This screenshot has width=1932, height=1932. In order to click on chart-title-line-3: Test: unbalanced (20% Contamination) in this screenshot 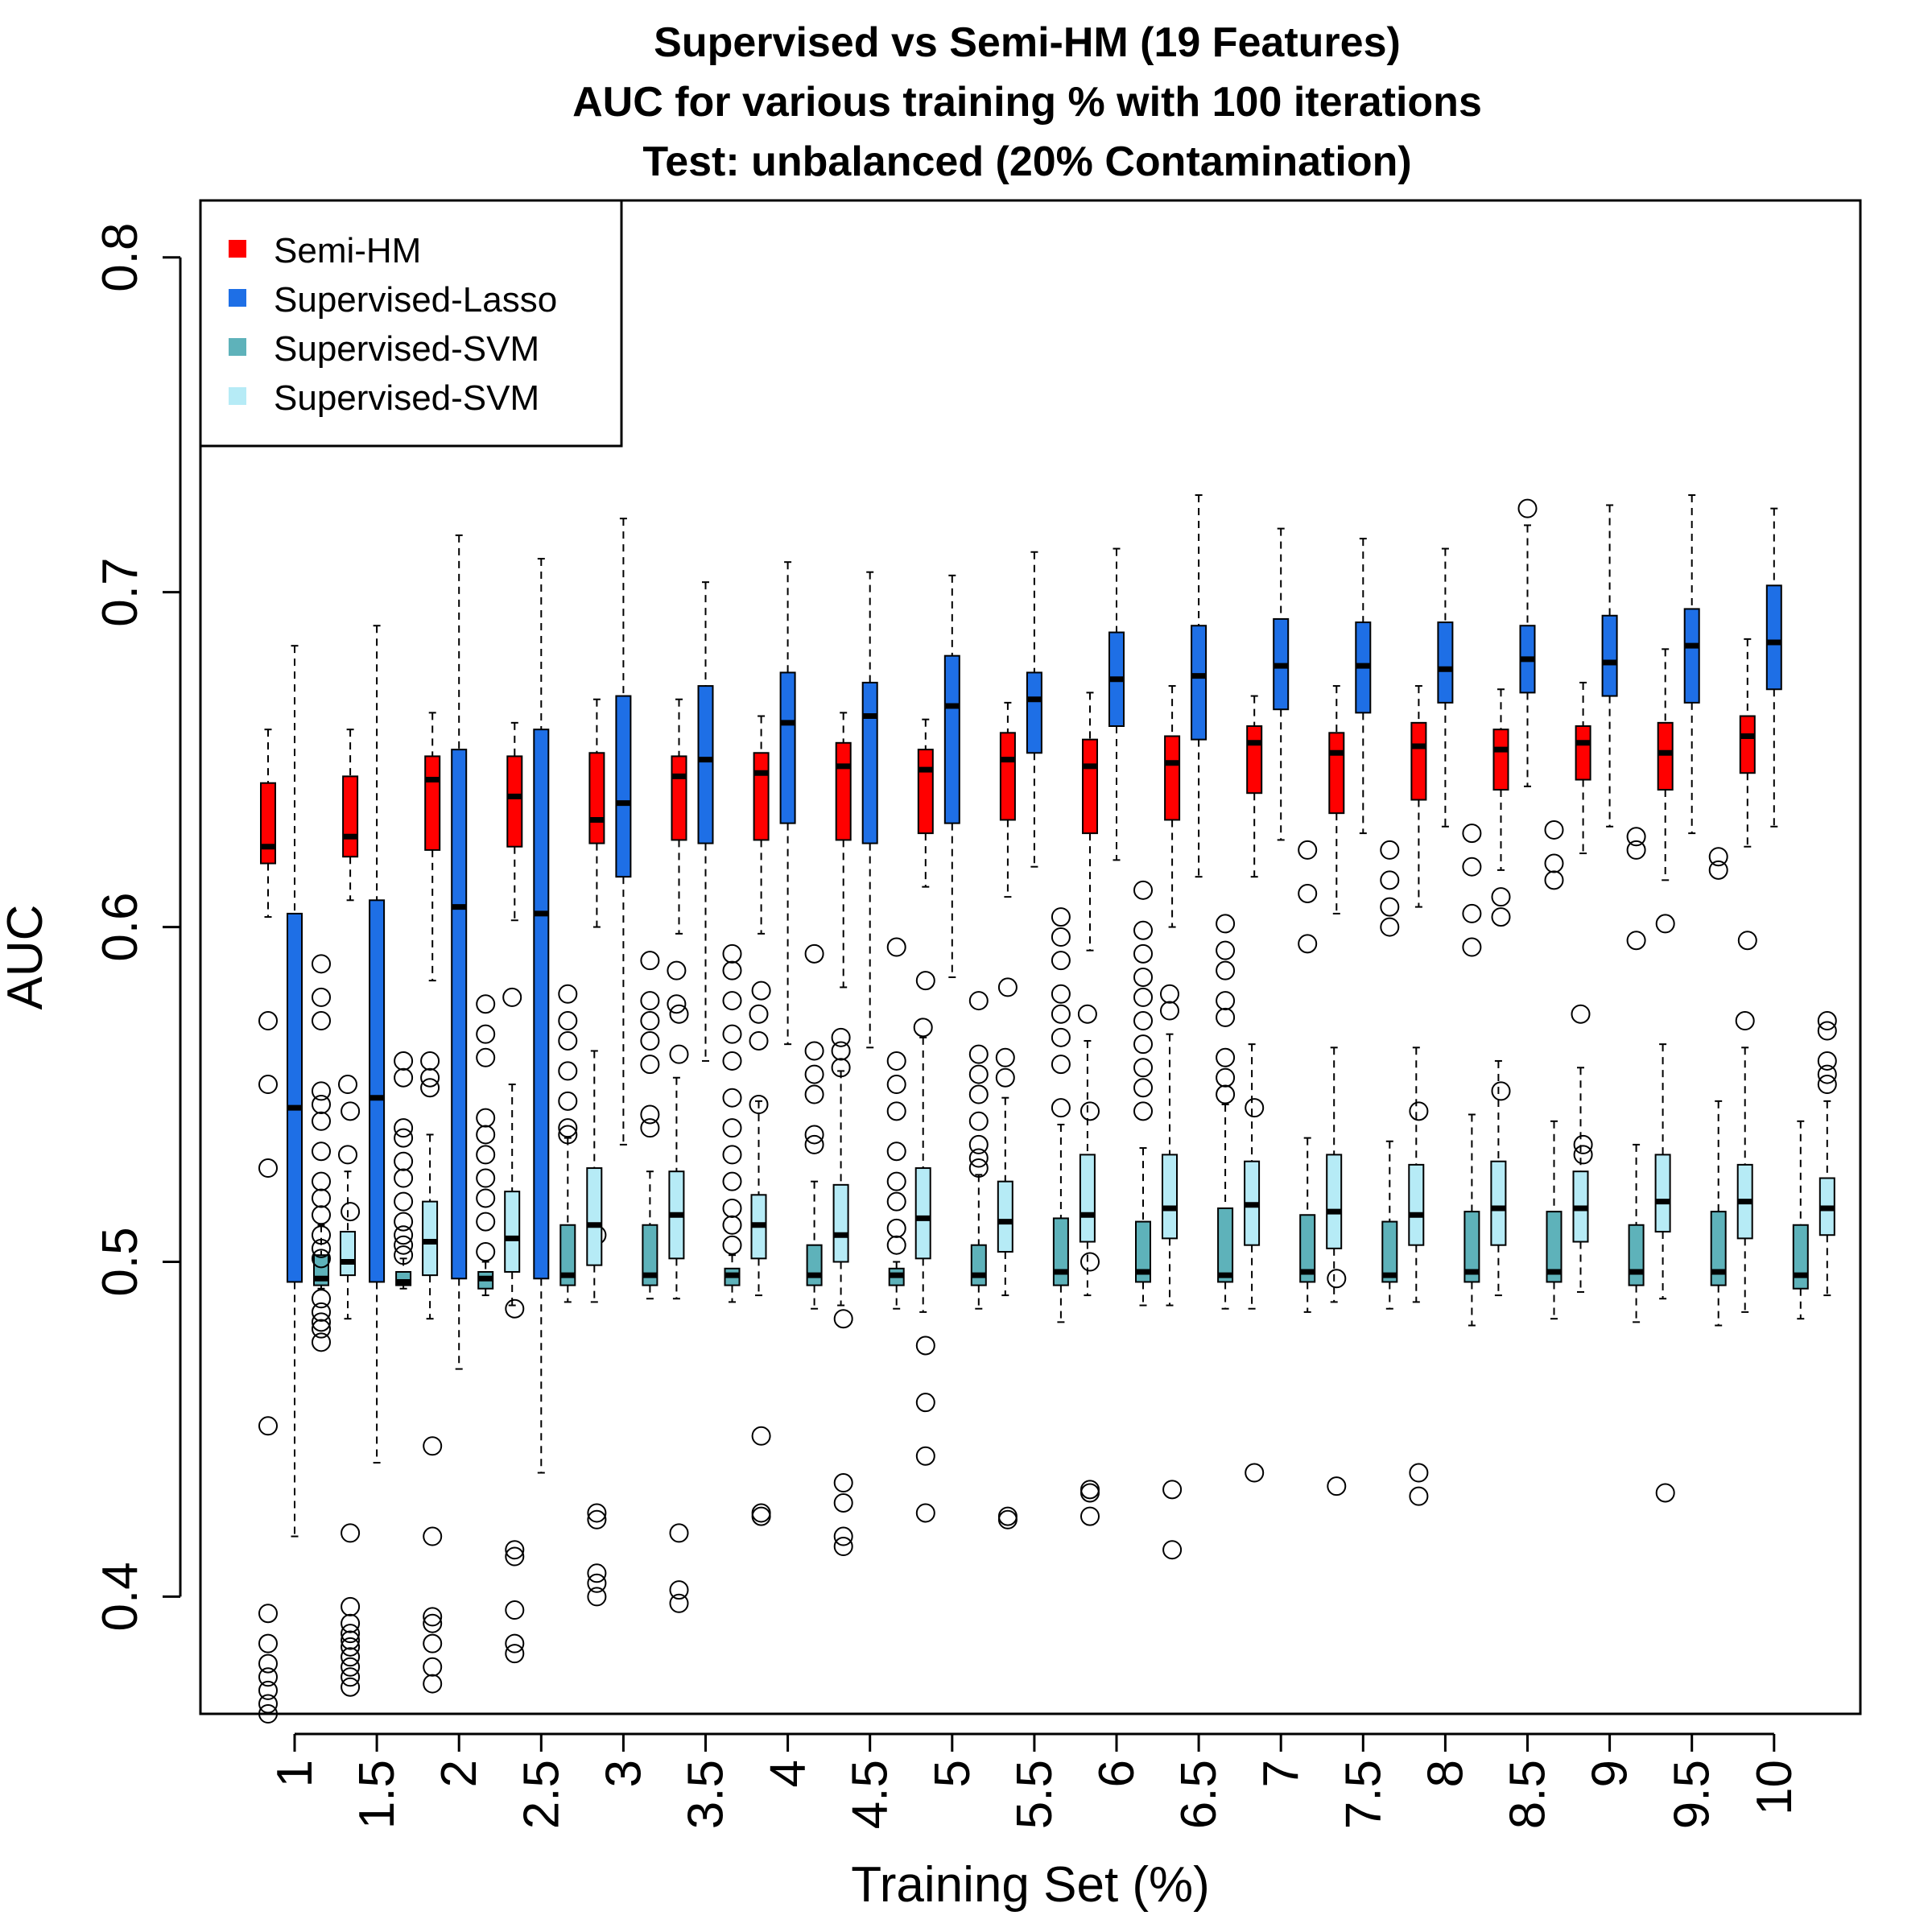, I will do `click(1026, 161)`.